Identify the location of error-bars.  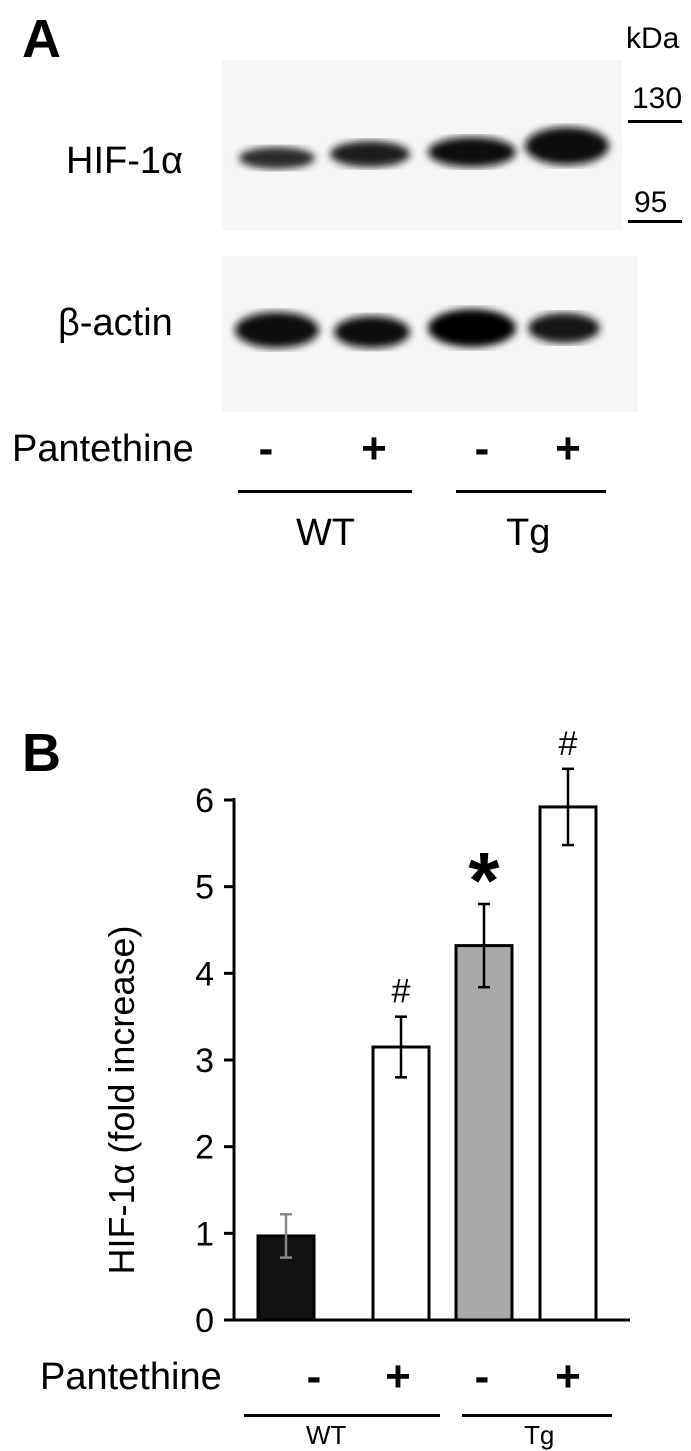
(427, 1013).